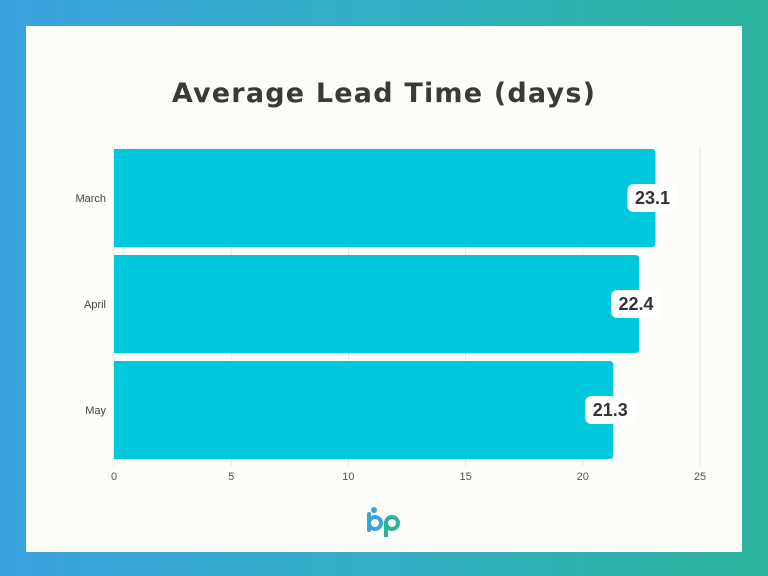 This screenshot has height=576, width=768. Describe the element at coordinates (583, 477) in the screenshot. I see `x-tick-label: 20` at that location.